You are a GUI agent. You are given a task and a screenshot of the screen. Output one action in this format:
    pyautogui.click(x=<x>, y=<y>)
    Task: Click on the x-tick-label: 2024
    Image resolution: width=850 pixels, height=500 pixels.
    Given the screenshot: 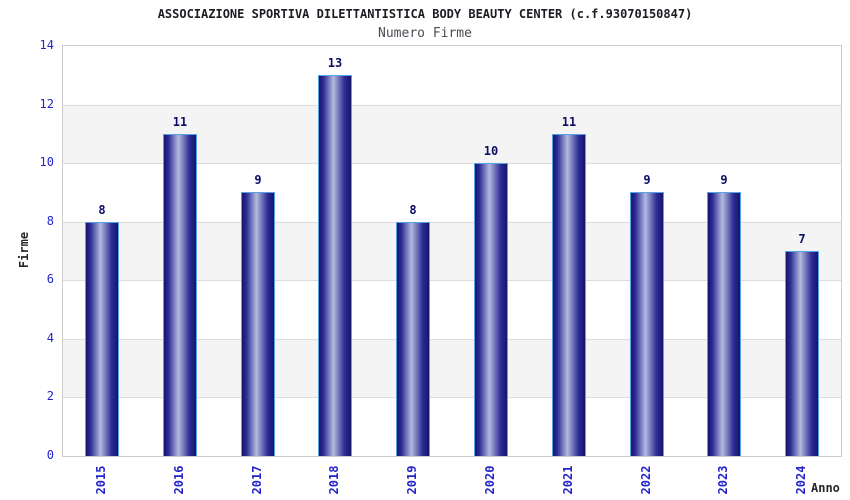 What is the action you would take?
    pyautogui.click(x=801, y=480)
    